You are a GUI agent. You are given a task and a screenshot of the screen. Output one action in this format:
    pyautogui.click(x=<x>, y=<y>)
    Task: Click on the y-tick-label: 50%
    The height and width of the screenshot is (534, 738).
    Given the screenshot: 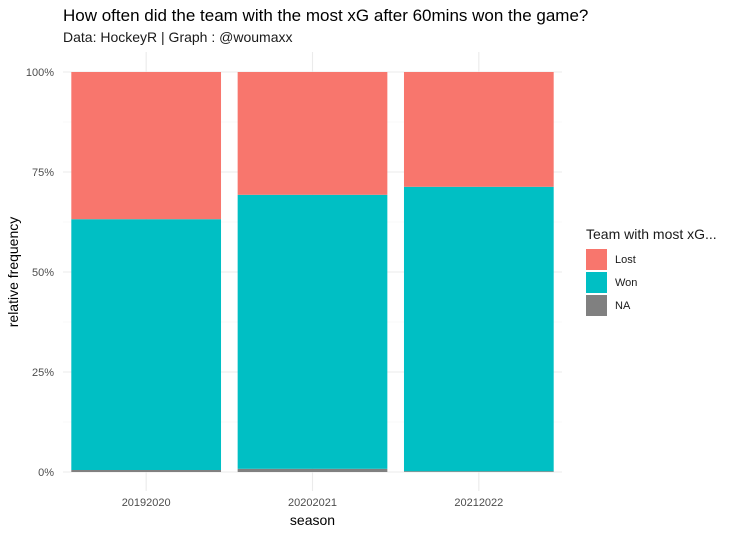 What is the action you would take?
    pyautogui.click(x=43, y=273)
    